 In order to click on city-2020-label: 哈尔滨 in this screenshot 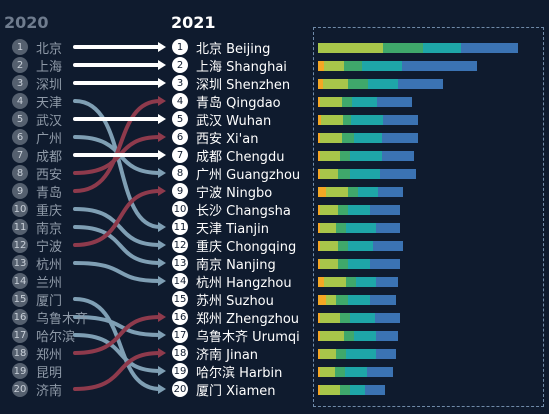, I will do `click(56, 337)`.